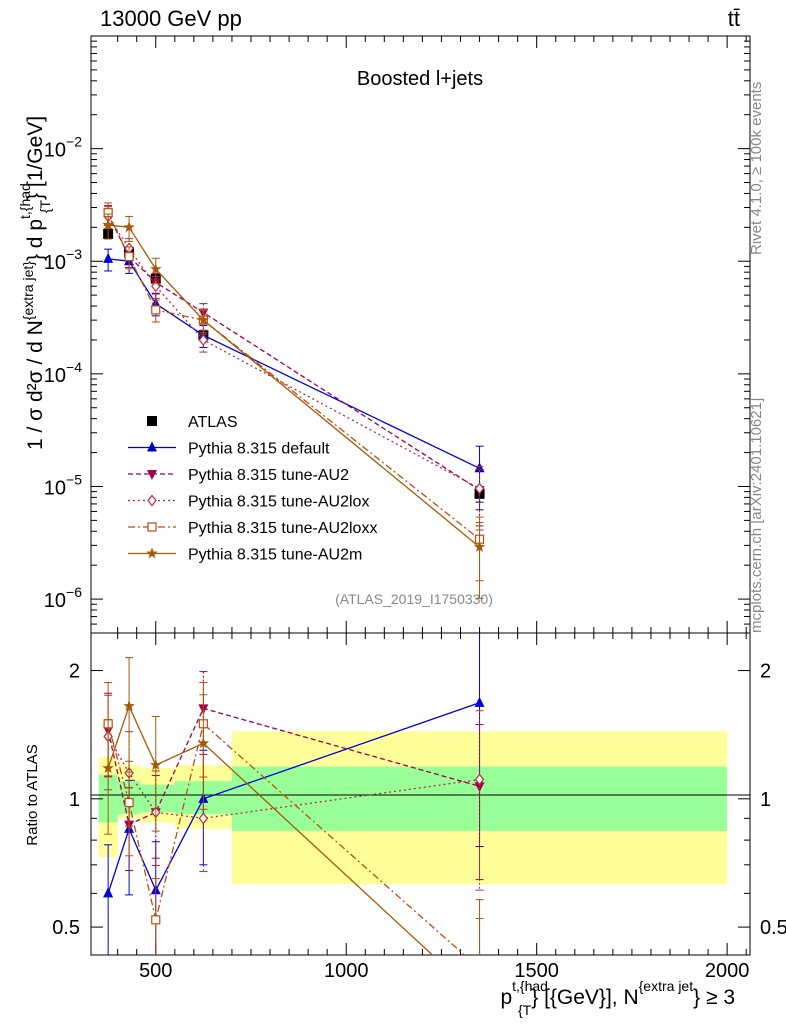  Describe the element at coordinates (74, 672) in the screenshot. I see `ratio-y-tick-label-left: 2` at that location.